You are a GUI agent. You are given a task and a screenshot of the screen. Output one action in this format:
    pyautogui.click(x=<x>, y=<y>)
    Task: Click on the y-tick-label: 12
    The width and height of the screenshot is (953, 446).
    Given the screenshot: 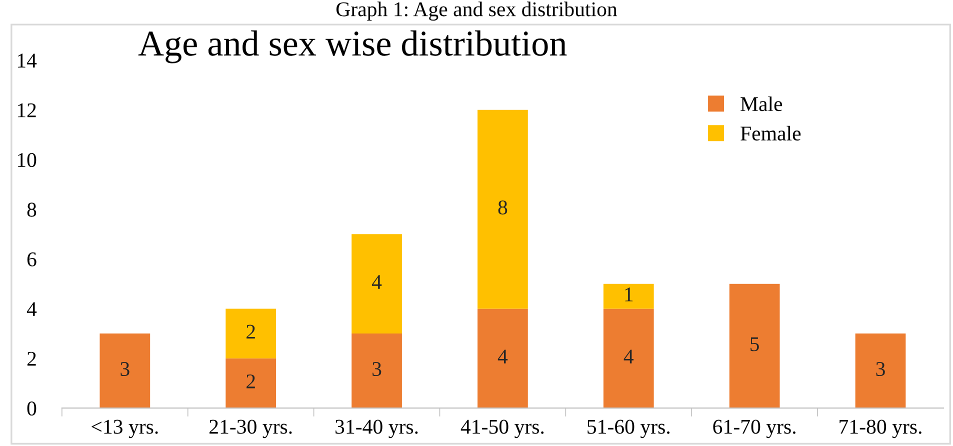 What is the action you would take?
    pyautogui.click(x=27, y=110)
    